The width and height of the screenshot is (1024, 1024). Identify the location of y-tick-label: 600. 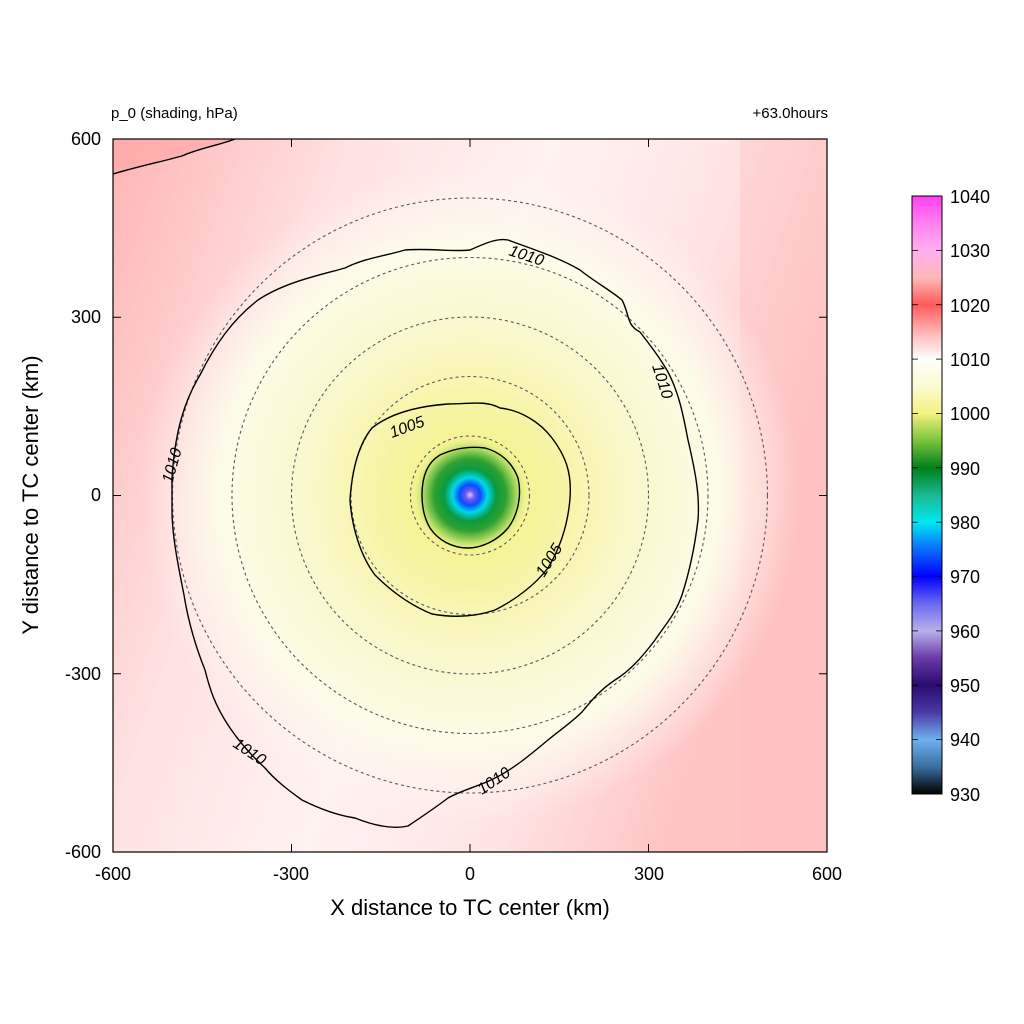
(86, 139).